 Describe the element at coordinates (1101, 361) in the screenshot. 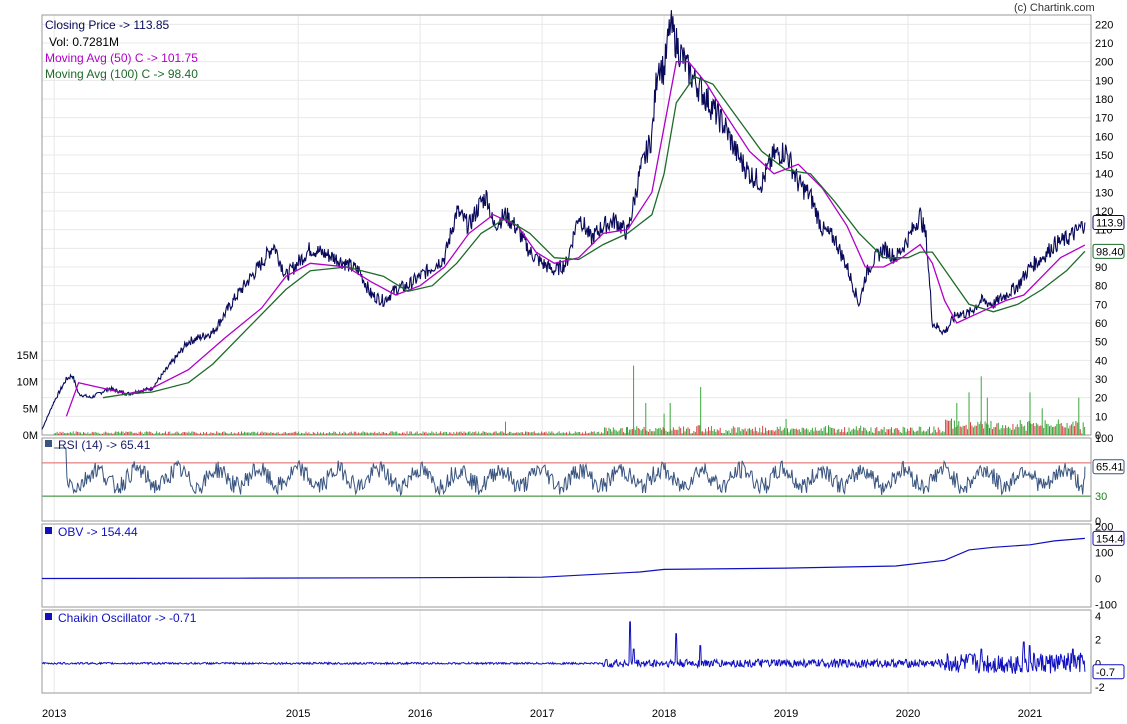

I see `price-y-tick: 40` at that location.